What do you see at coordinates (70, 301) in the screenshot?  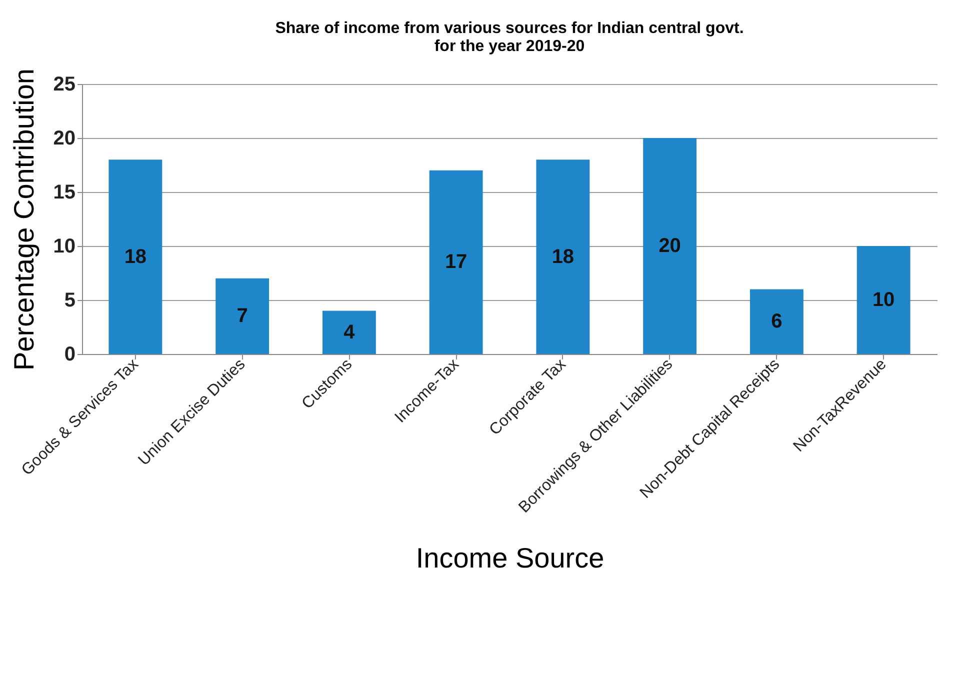 I see `y-tick-label: 5` at bounding box center [70, 301].